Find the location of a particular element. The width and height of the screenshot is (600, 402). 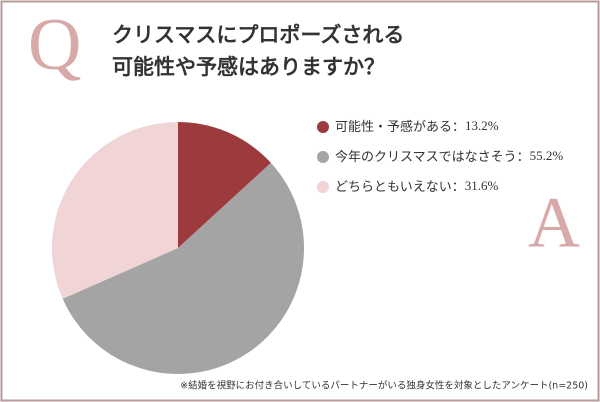

value-label: 55.2% is located at coordinates (547, 155).